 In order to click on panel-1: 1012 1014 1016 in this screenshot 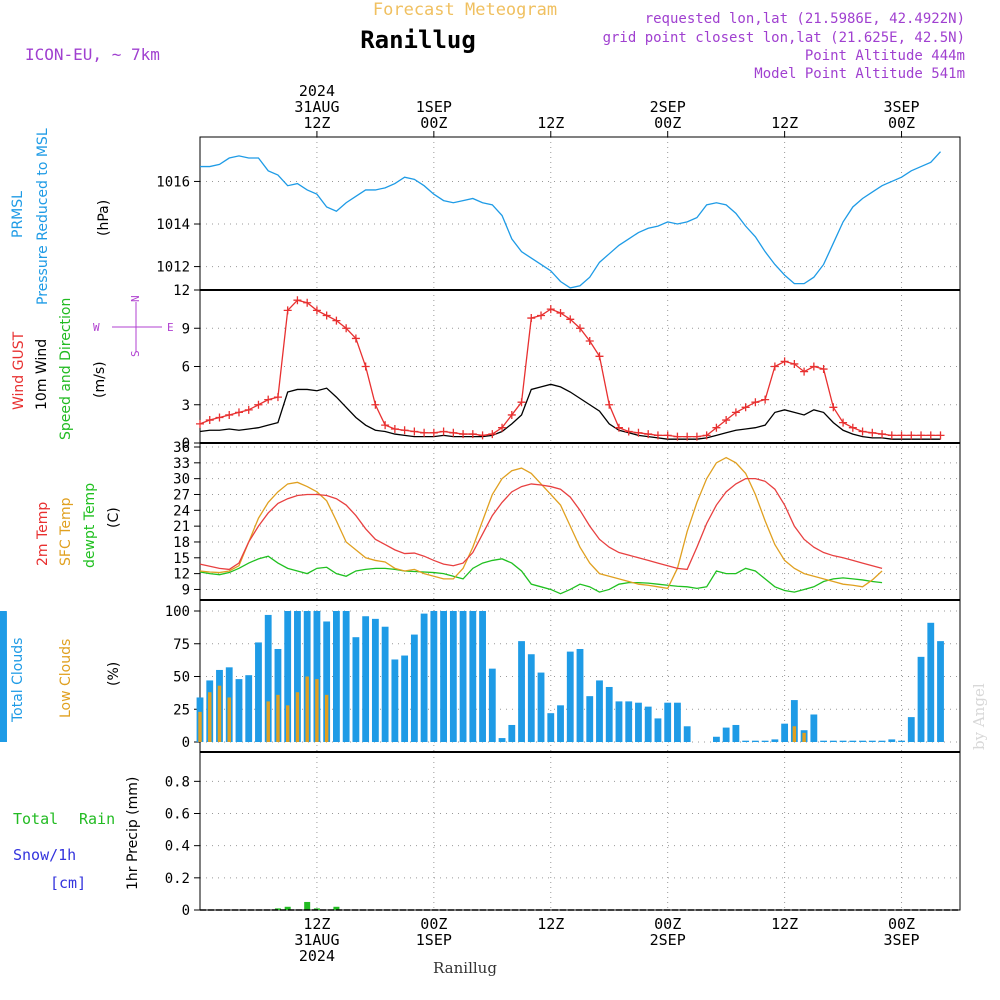, I will do `click(558, 213)`.